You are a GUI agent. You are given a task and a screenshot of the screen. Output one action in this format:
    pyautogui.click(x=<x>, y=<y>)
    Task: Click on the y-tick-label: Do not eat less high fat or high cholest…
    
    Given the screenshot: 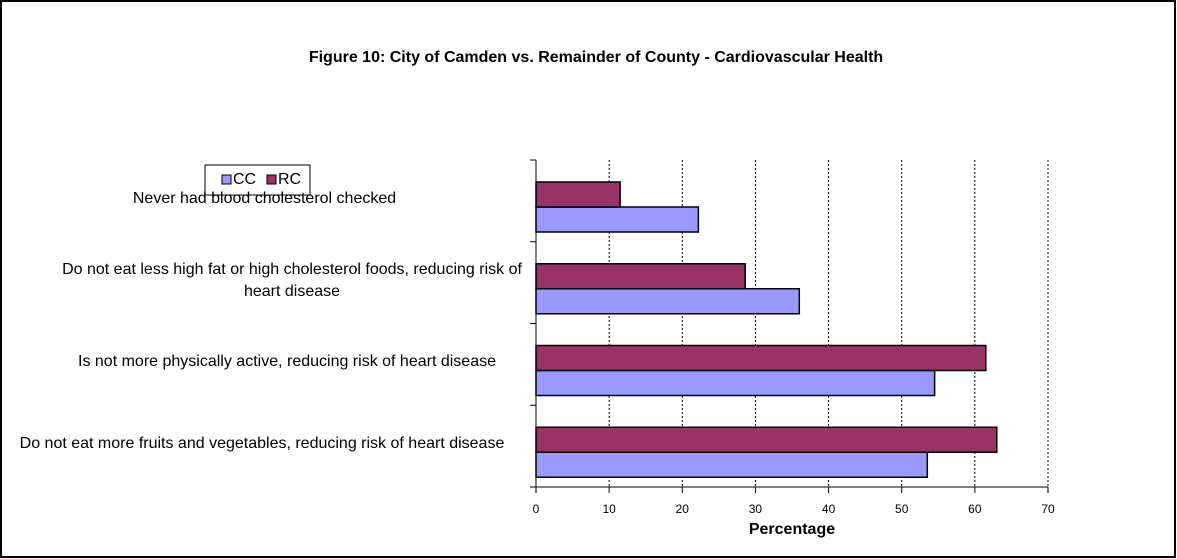 What is the action you would take?
    pyautogui.click(x=292, y=280)
    